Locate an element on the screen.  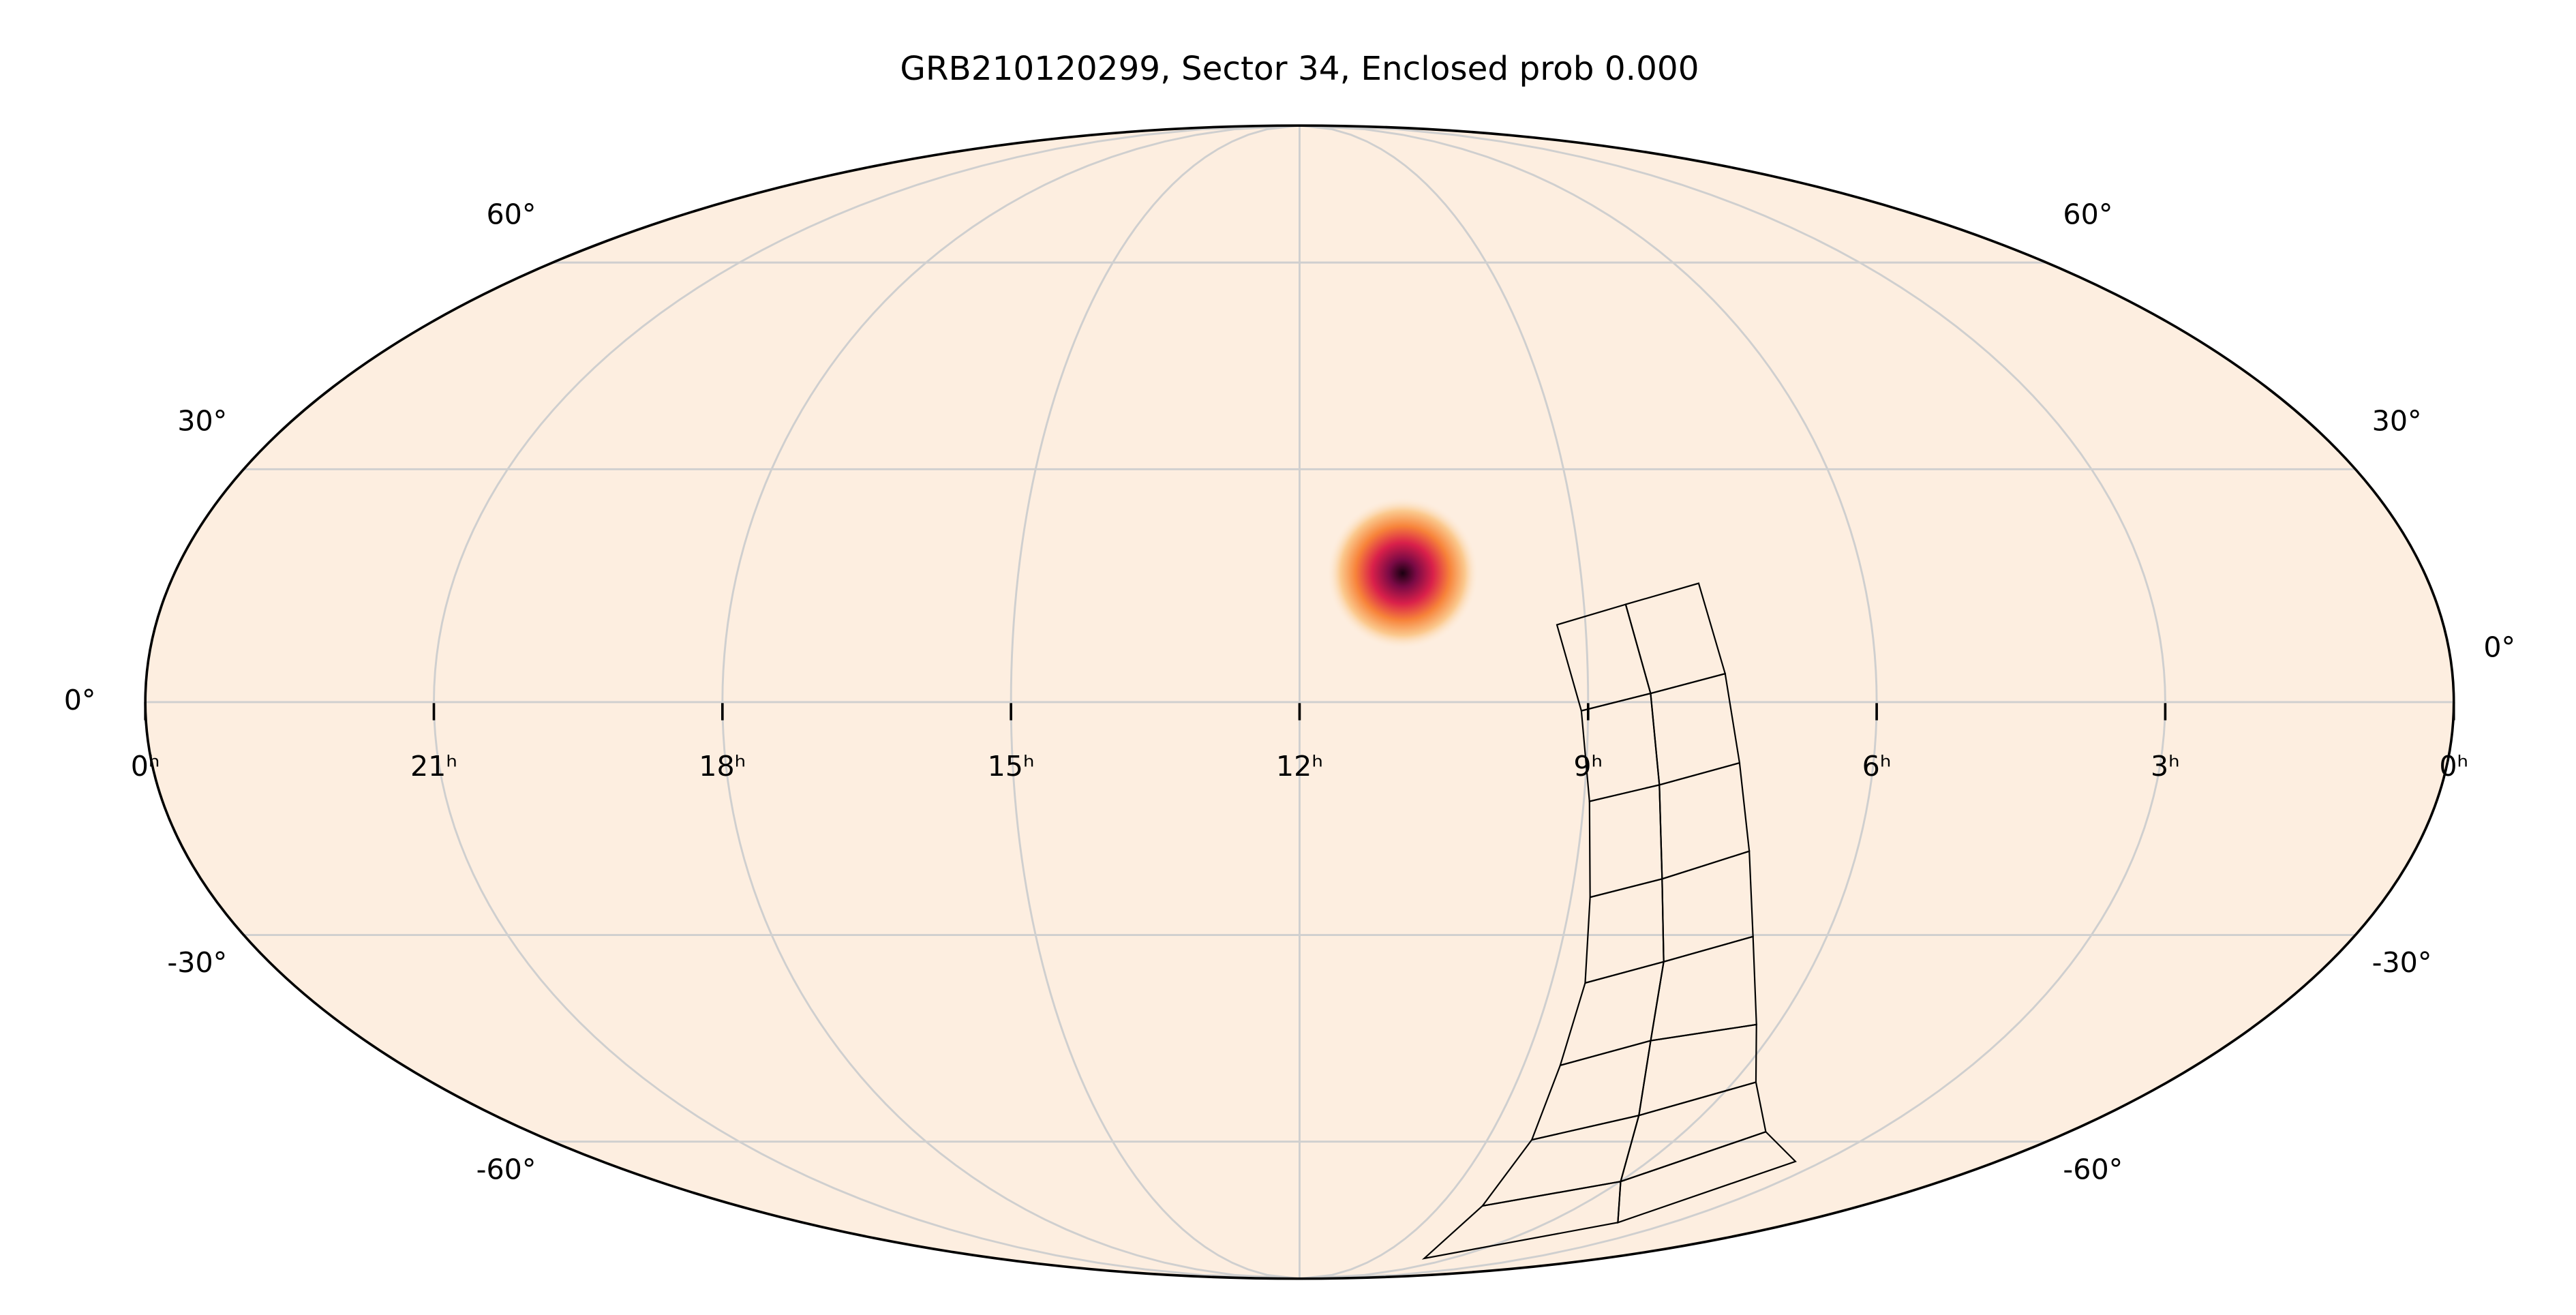
x-tick-label: 9ʰ is located at coordinates (1588, 766).